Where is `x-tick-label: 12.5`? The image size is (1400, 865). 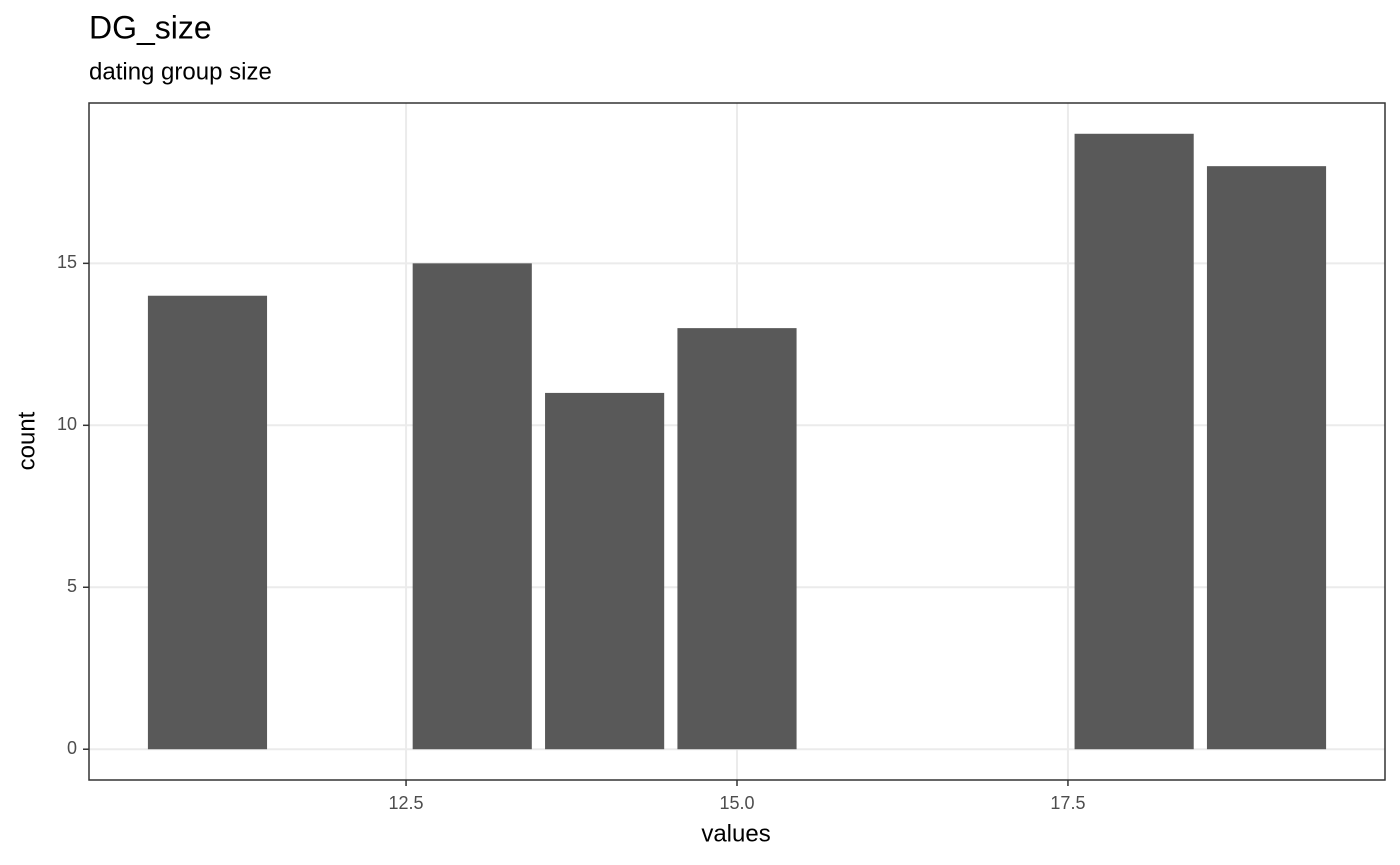 x-tick-label: 12.5 is located at coordinates (406, 803).